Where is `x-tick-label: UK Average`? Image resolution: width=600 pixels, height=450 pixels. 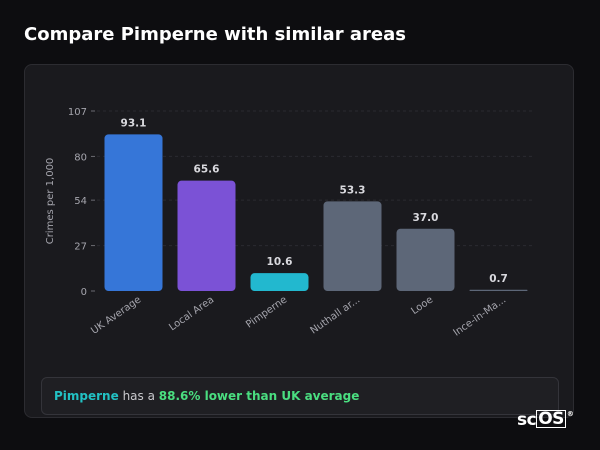
x-tick-label: UK Average is located at coordinates (116, 315).